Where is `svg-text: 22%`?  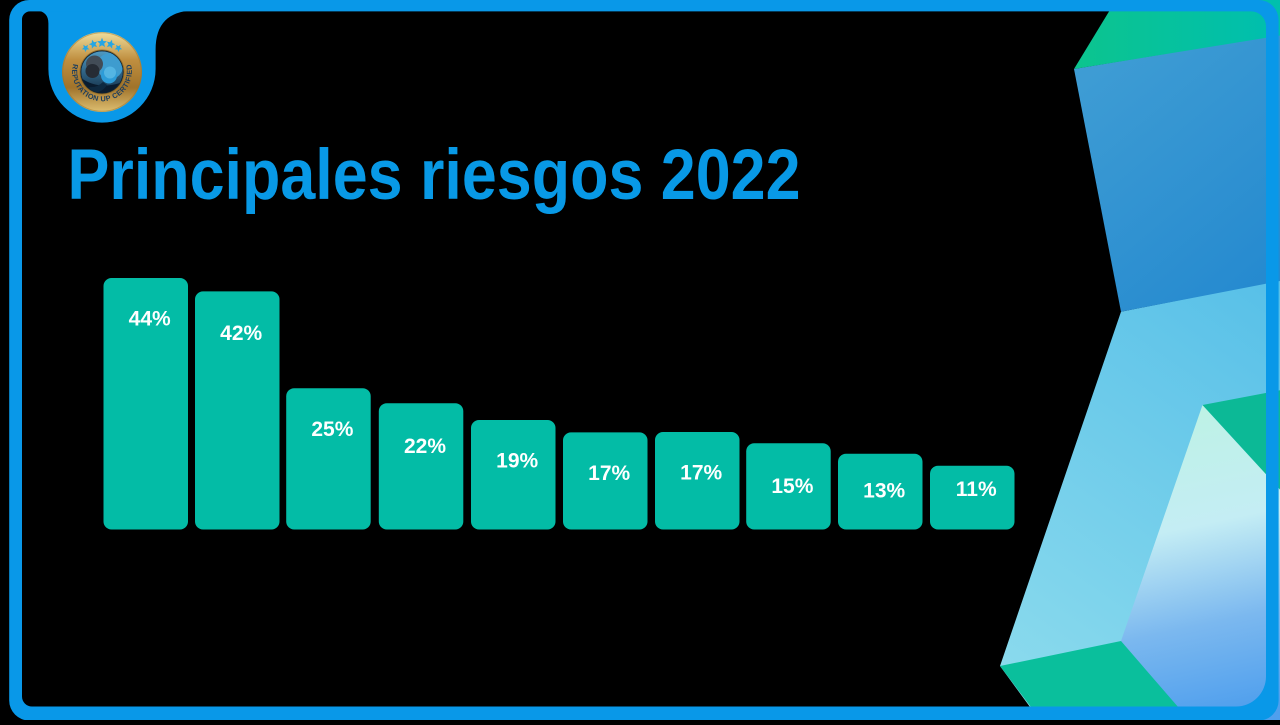
svg-text: 22% is located at coordinates (425, 446).